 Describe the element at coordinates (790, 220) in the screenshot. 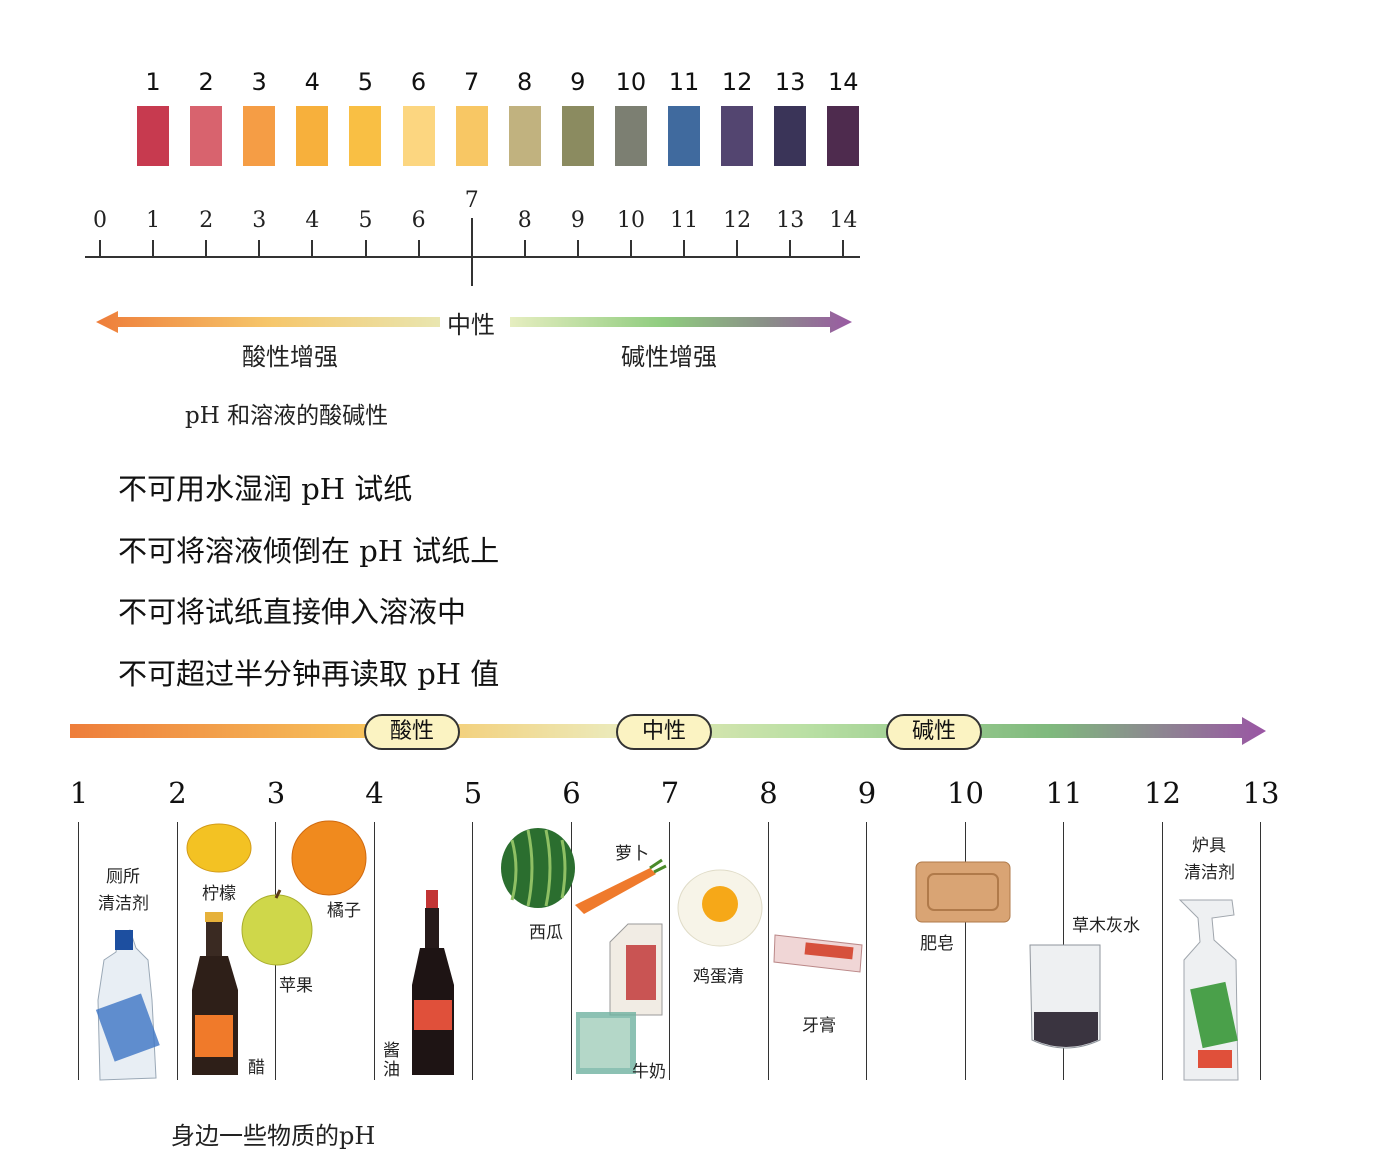

I see `axis-tick-label: 13` at that location.